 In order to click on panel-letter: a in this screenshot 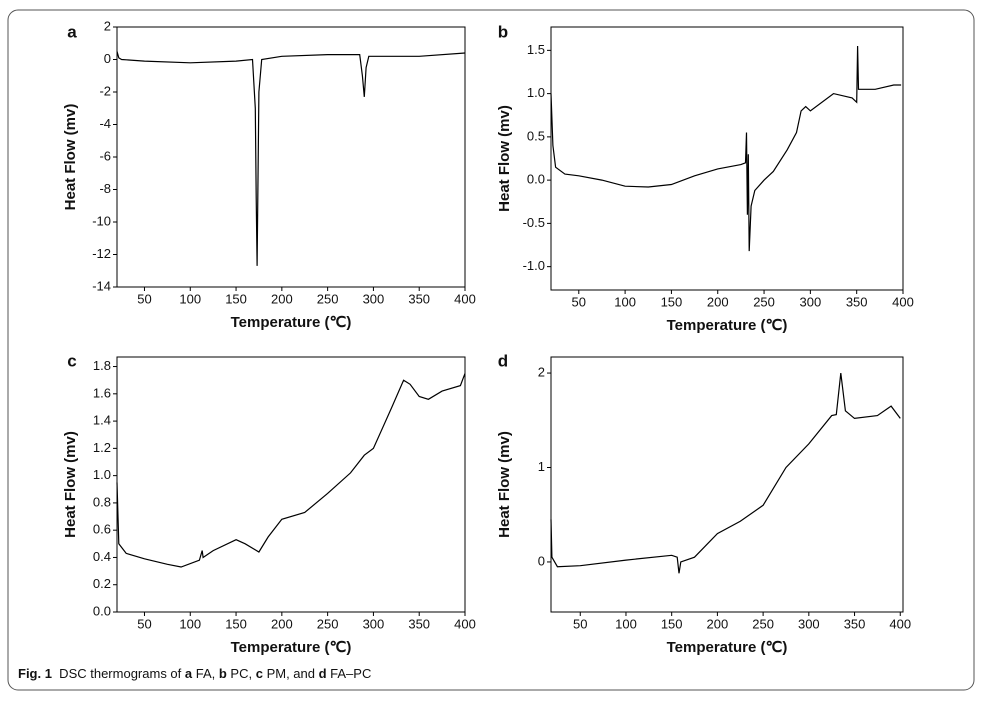, I will do `click(72, 31)`.